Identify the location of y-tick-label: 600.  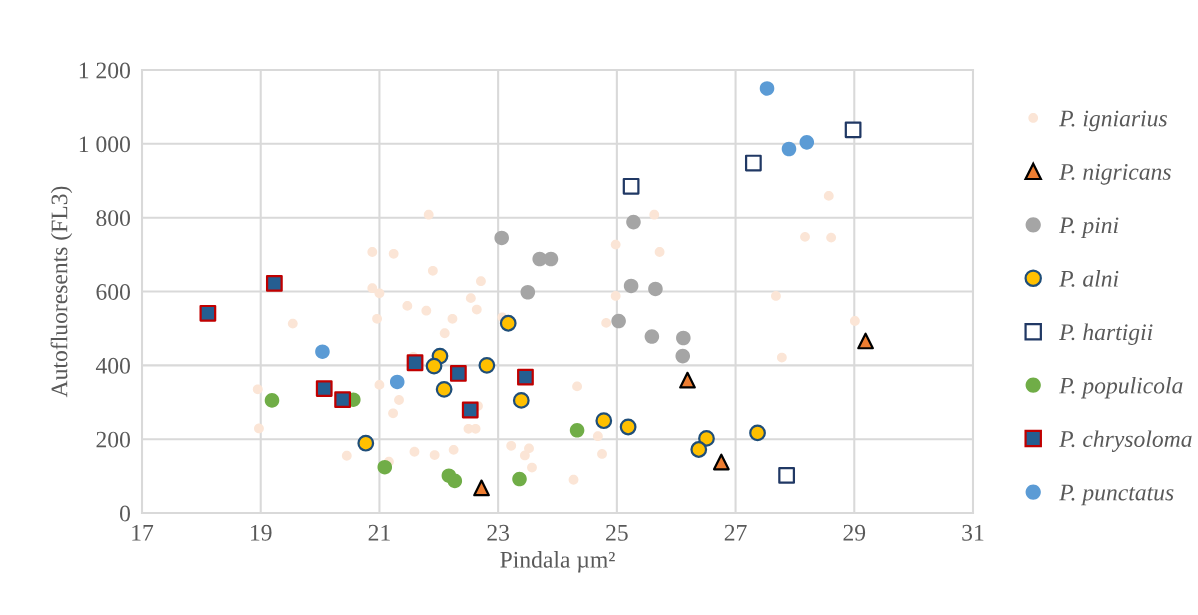
(113, 291).